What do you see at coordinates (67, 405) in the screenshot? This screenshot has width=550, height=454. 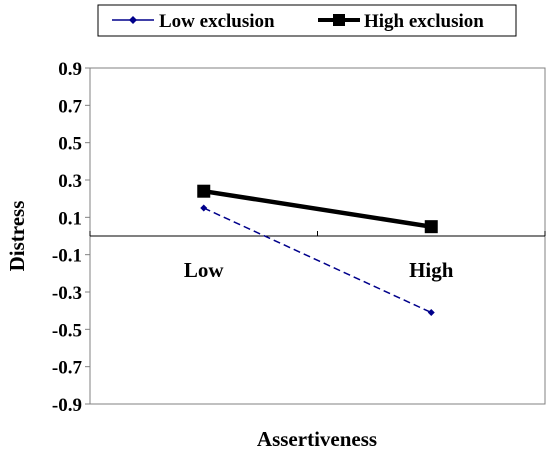 I see `y-tick-label: -0.9` at bounding box center [67, 405].